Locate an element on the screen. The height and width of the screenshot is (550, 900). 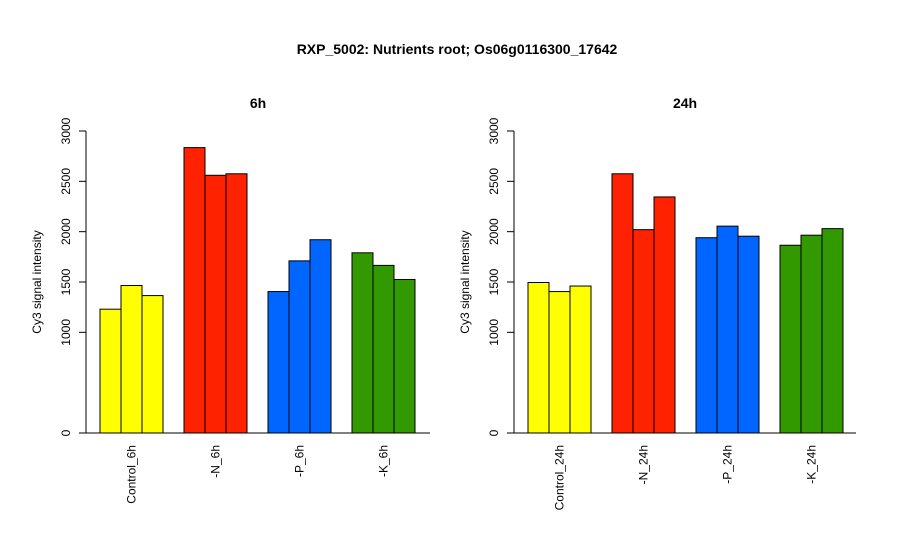
x-tick-label: -K_6h is located at coordinates (384, 461).